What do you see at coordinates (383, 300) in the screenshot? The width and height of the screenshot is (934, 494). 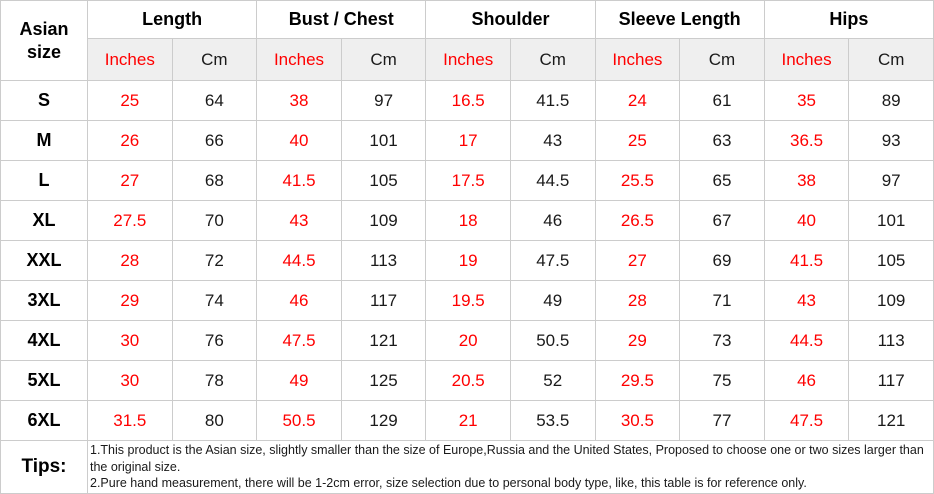 I see `value-cell: 117` at bounding box center [383, 300].